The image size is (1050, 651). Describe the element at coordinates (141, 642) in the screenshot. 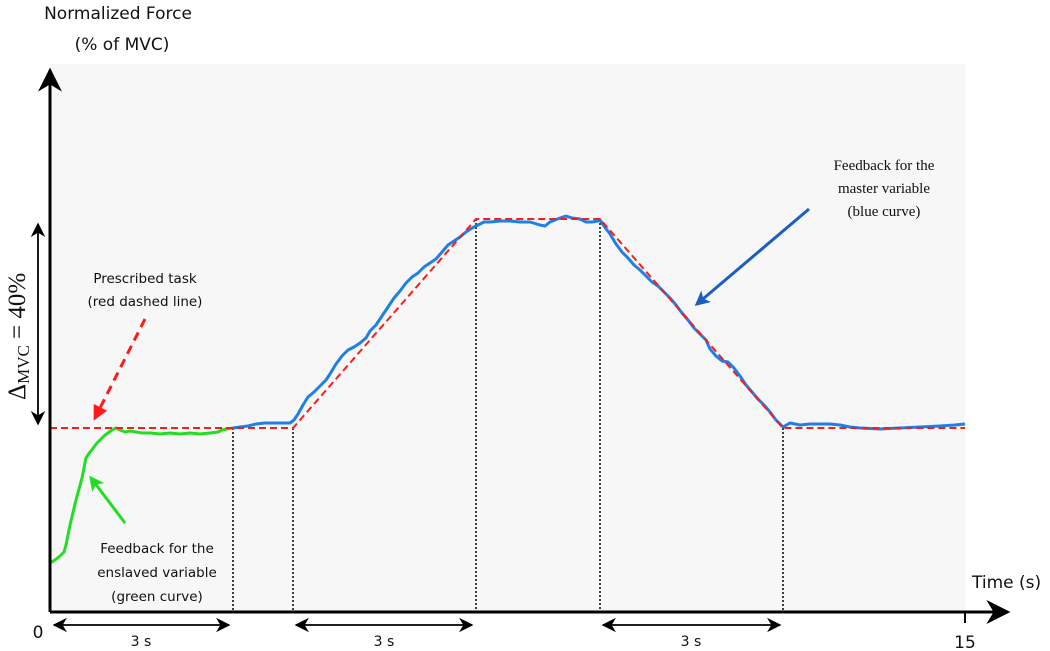

I see `interval-label-1: 3 s` at that location.